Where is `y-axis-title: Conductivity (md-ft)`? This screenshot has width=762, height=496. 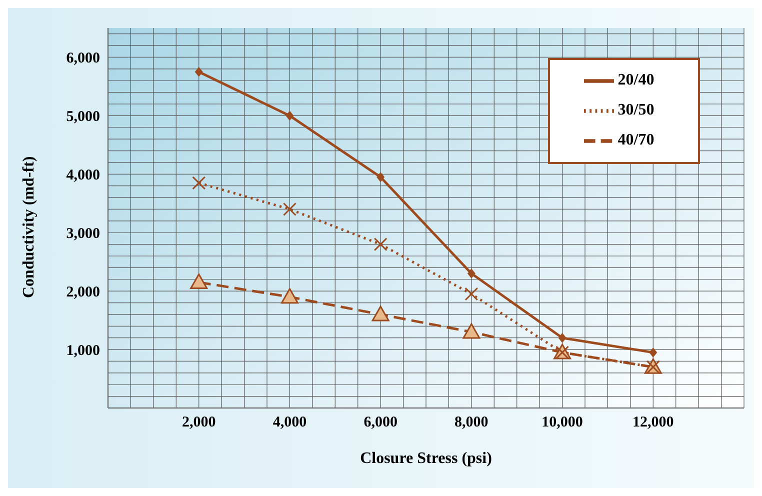
y-axis-title: Conductivity (md-ft) is located at coordinates (29, 227).